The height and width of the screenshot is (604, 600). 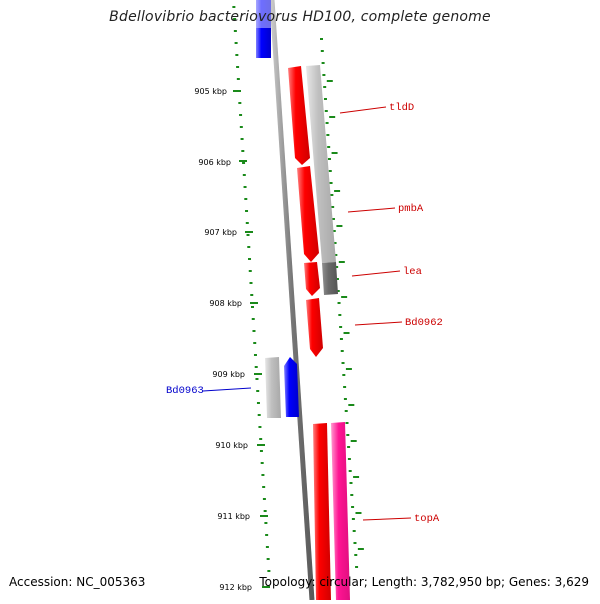 What do you see at coordinates (251, 339) in the screenshot?
I see `scale-ticks` at bounding box center [251, 339].